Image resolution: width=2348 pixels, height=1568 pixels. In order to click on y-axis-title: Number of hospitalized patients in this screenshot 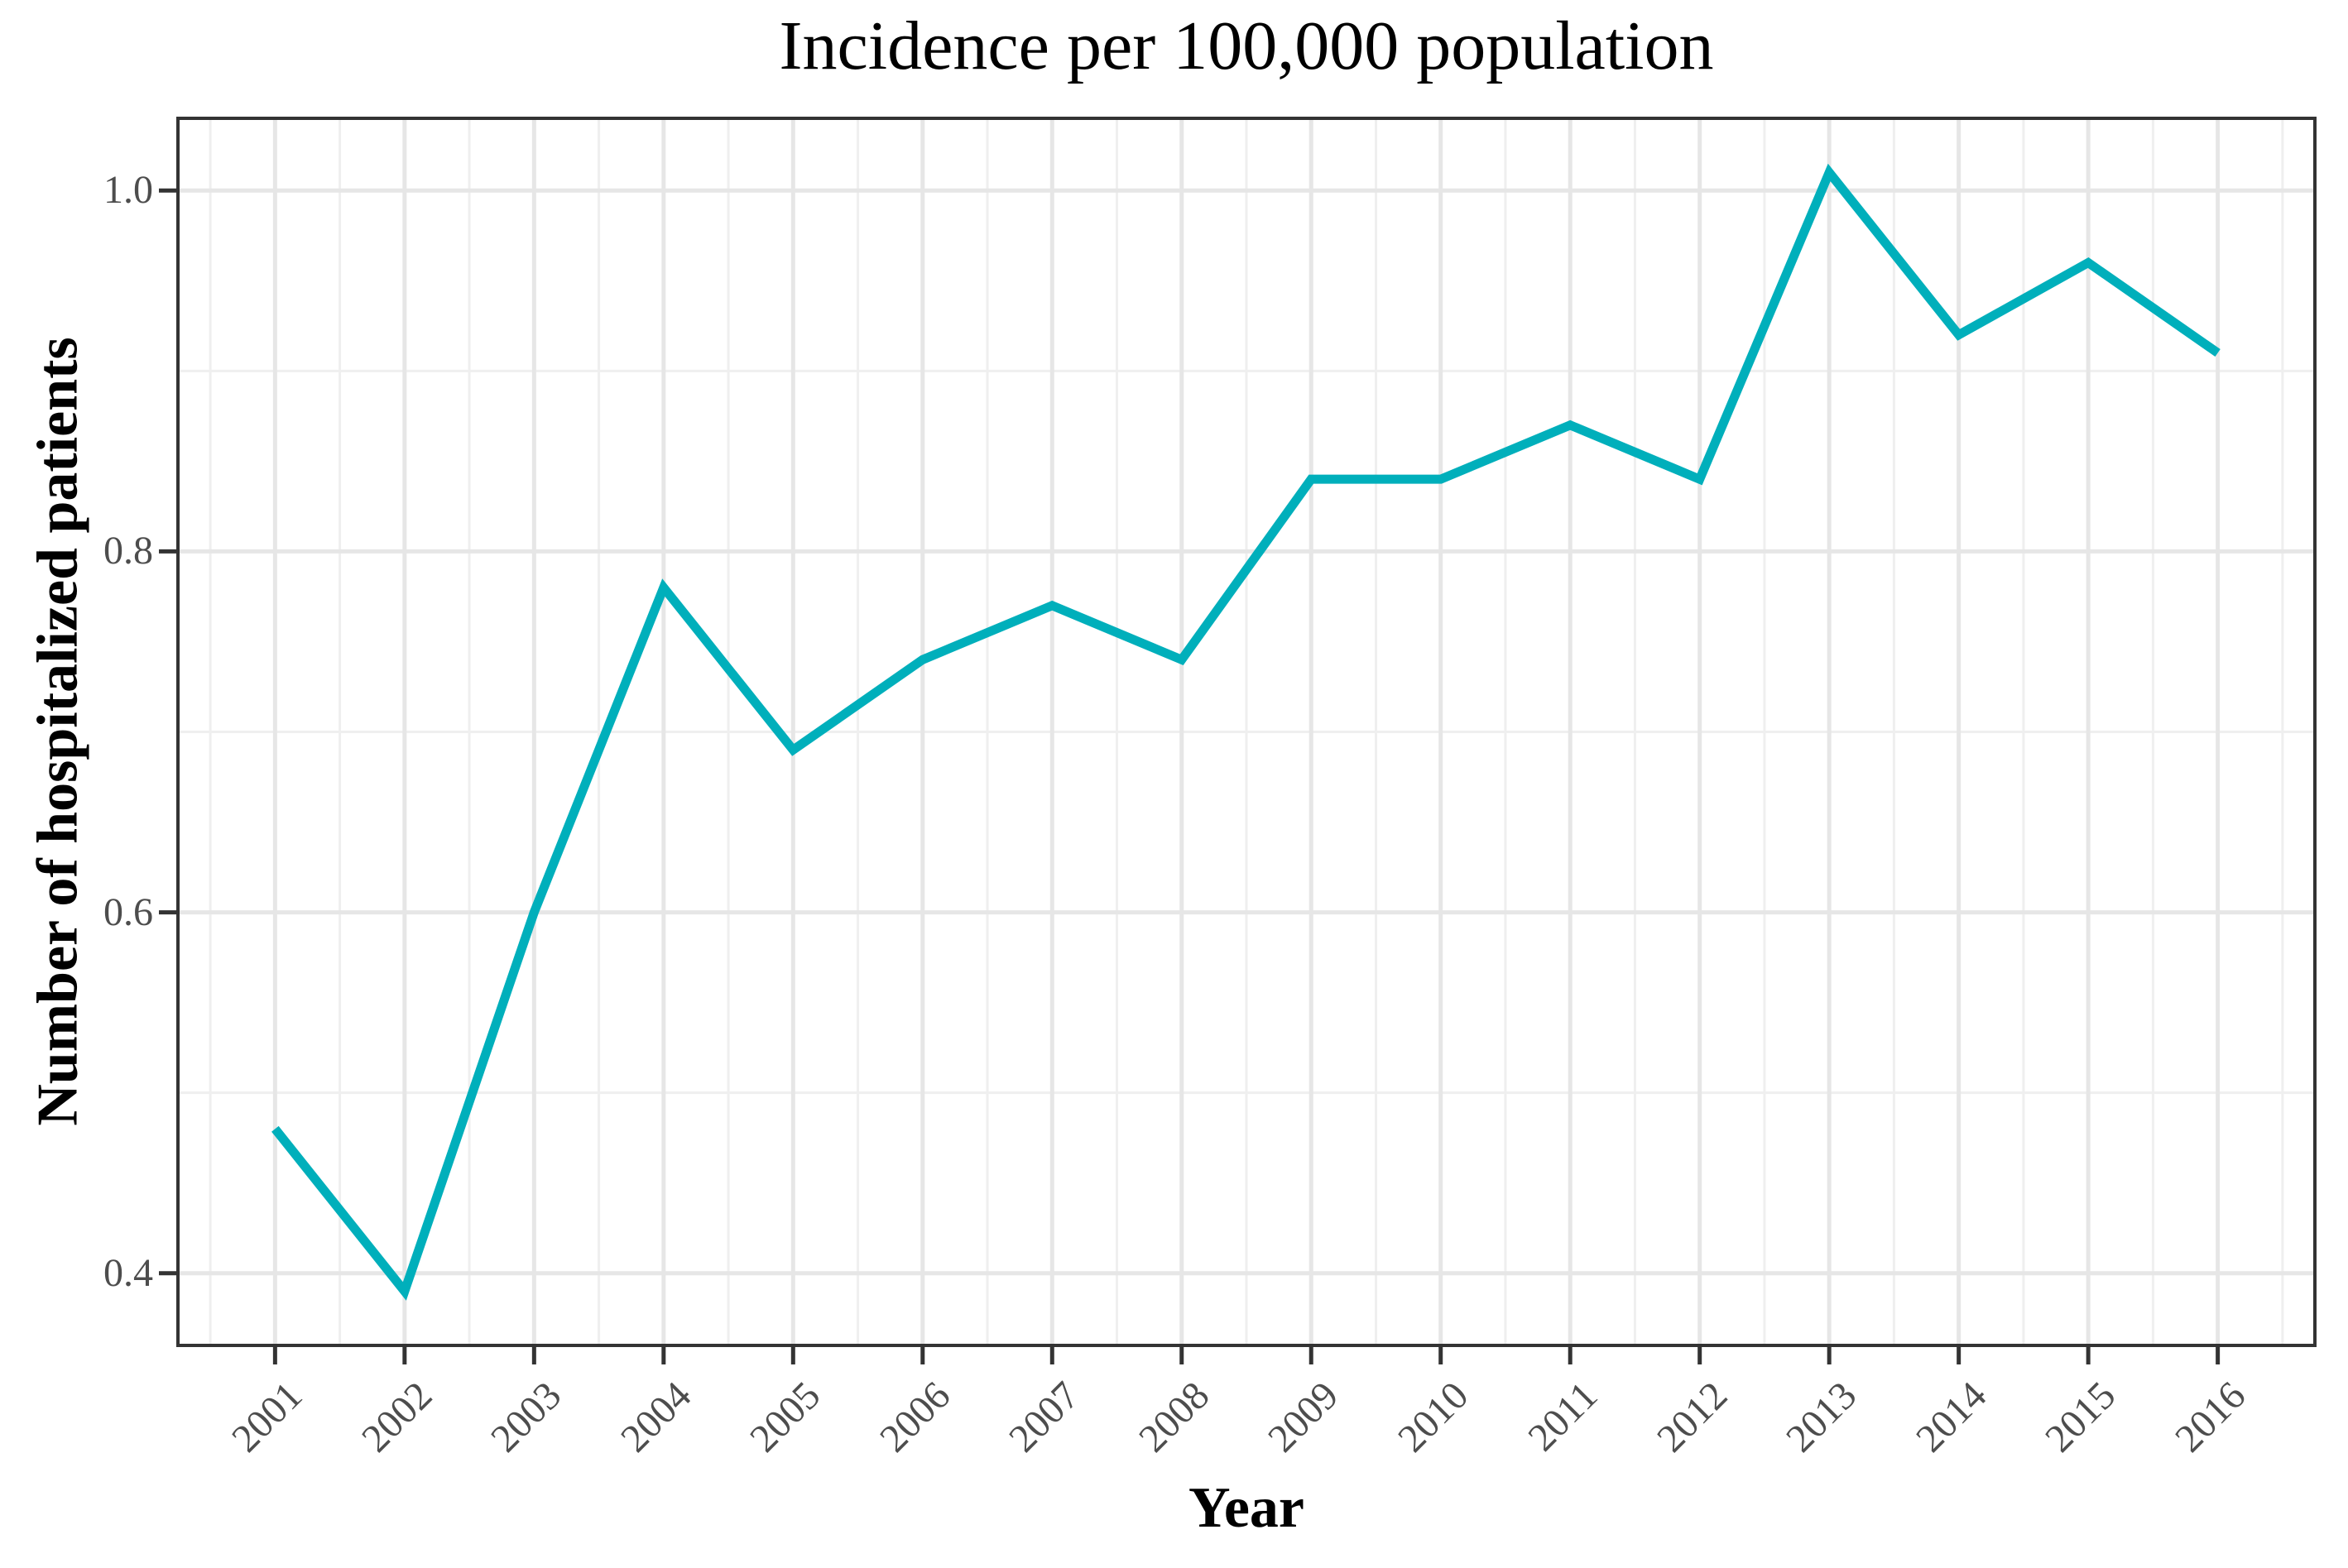, I will do `click(58, 732)`.